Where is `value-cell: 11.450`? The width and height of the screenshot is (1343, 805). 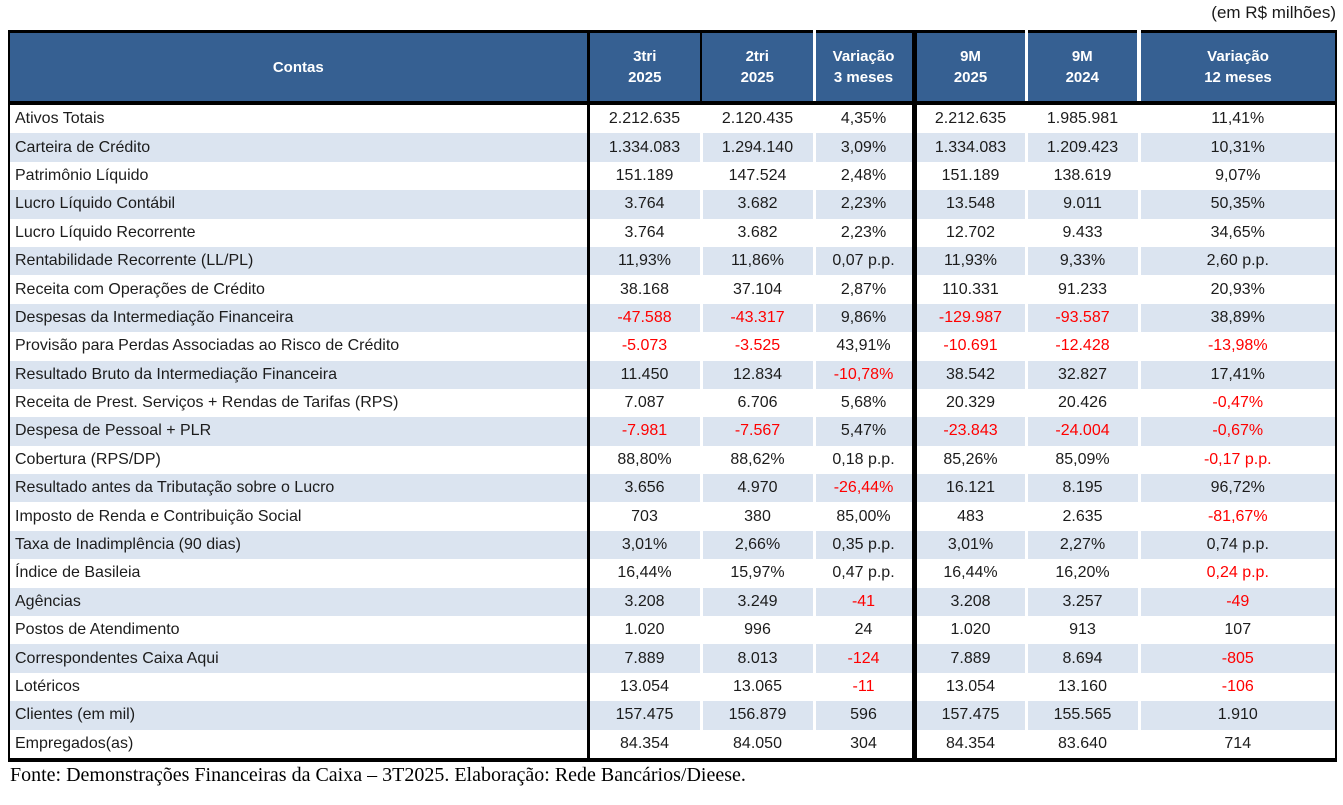
value-cell: 11.450 is located at coordinates (645, 374).